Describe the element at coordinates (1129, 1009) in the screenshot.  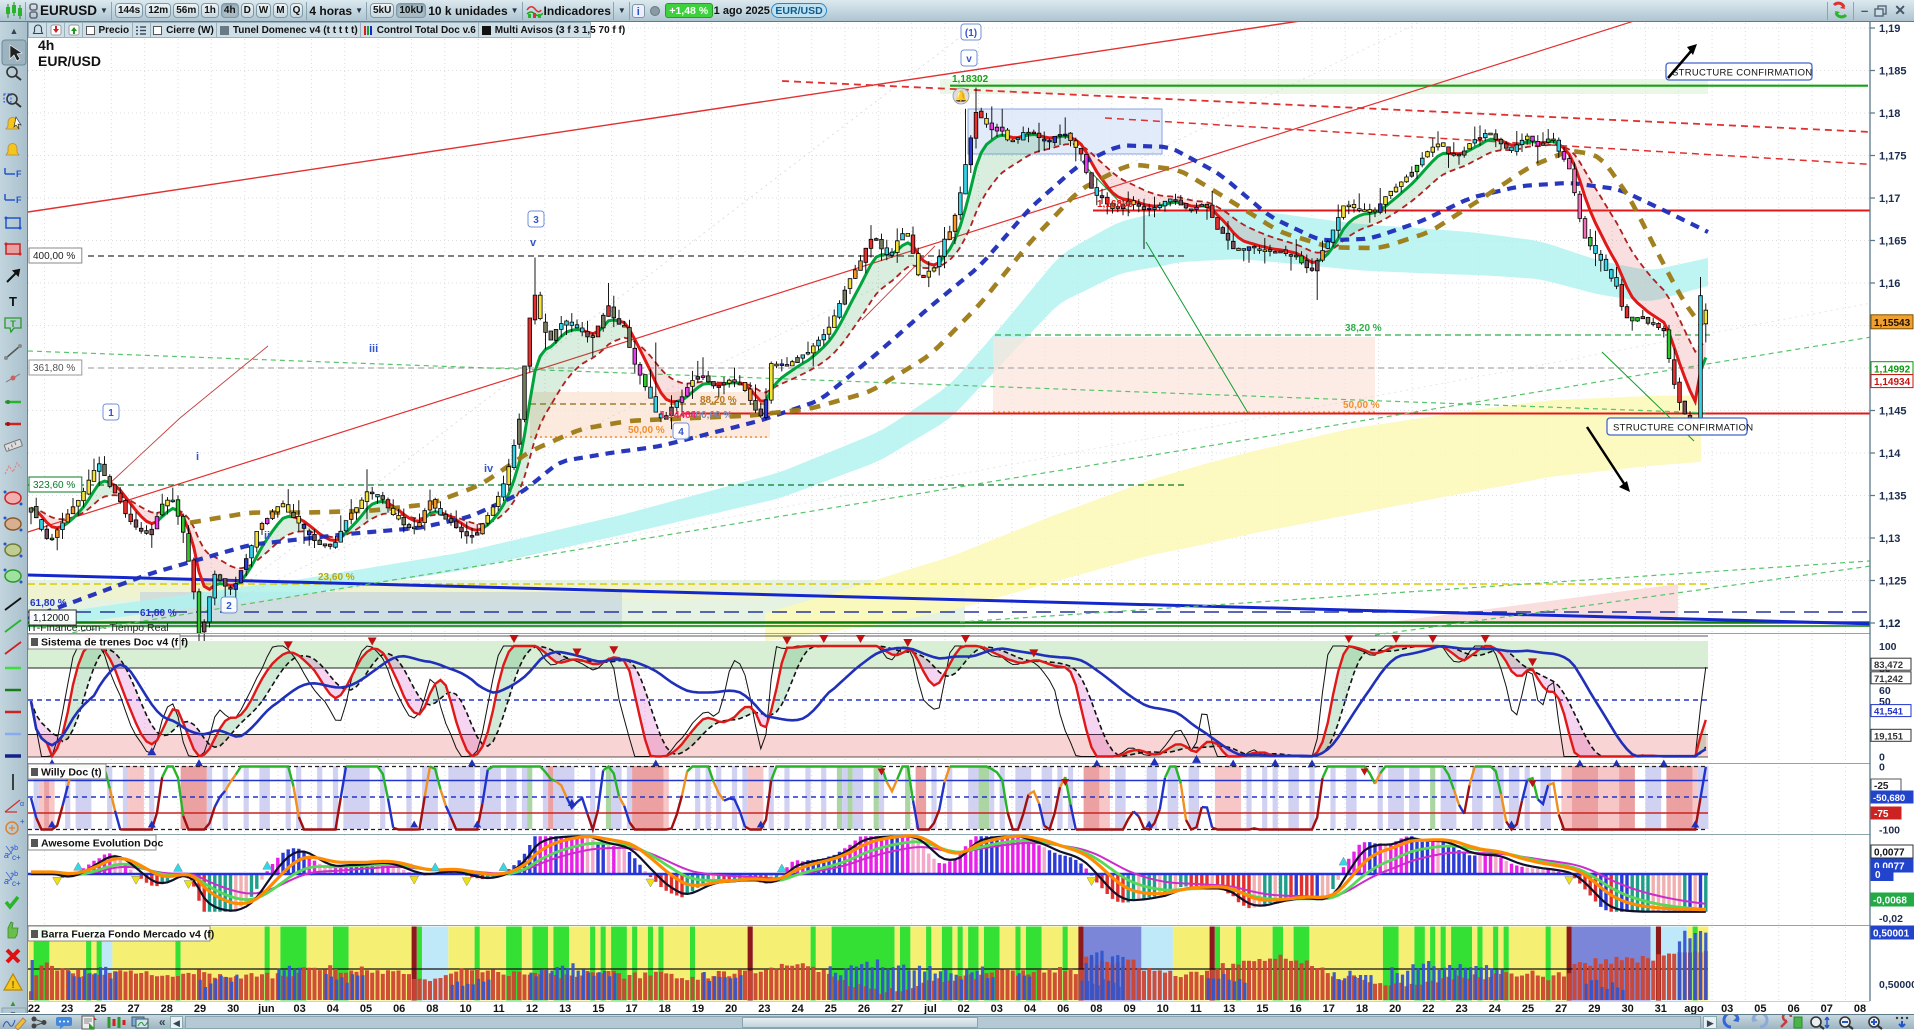
I see `svg-text: 09` at that location.